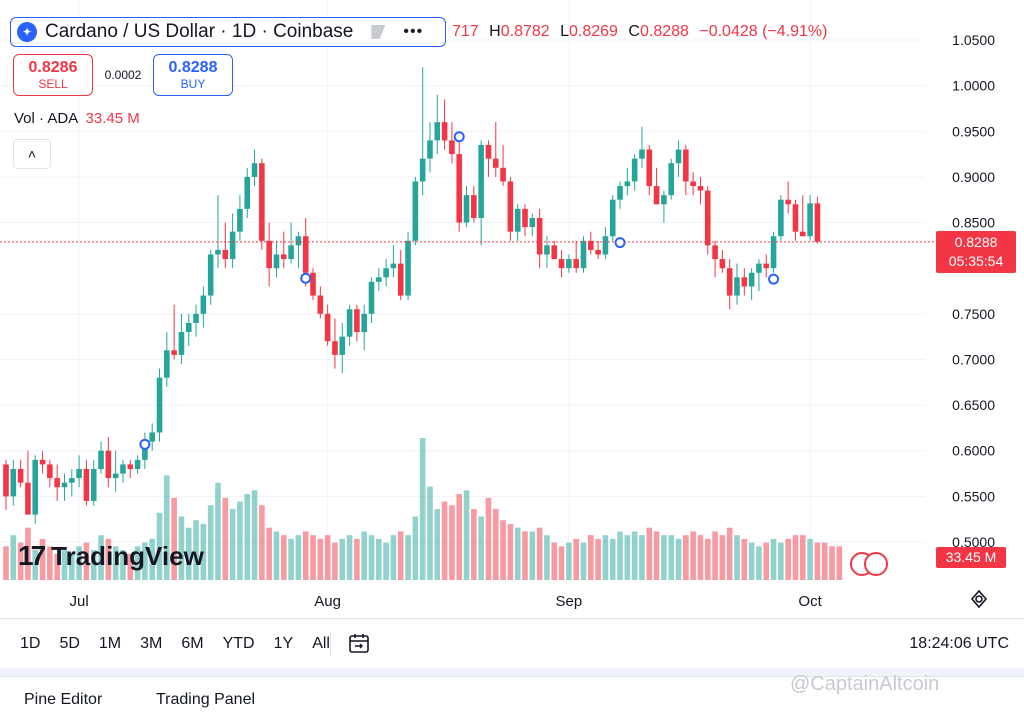 The height and width of the screenshot is (713, 1024). What do you see at coordinates (127, 555) in the screenshot?
I see `tradingview-logo-text: TradingView` at bounding box center [127, 555].